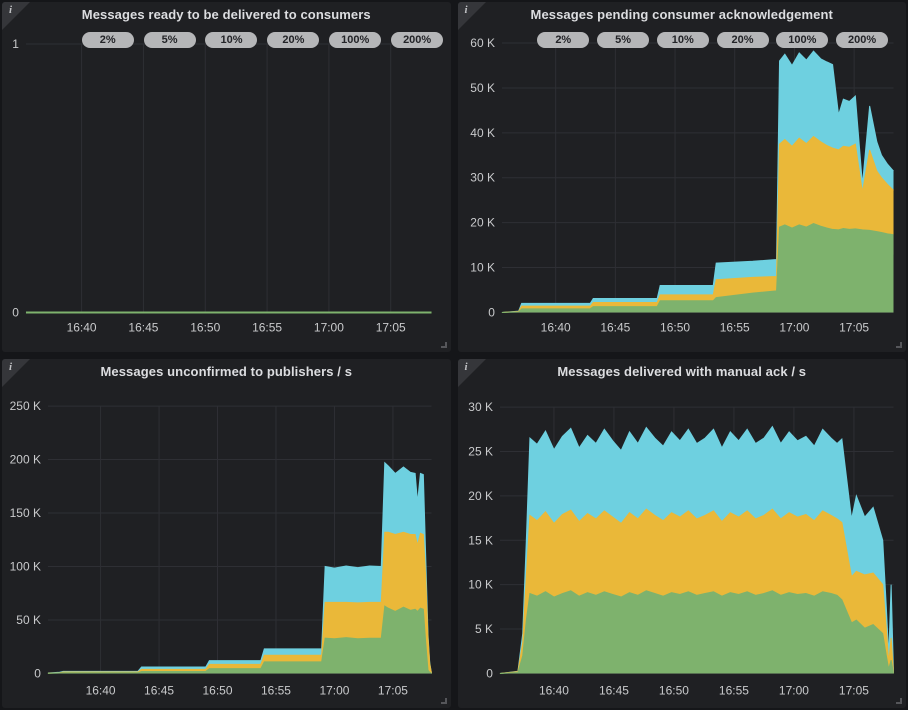  What do you see at coordinates (483, 629) in the screenshot?
I see `y-tick-label: 5 K` at bounding box center [483, 629].